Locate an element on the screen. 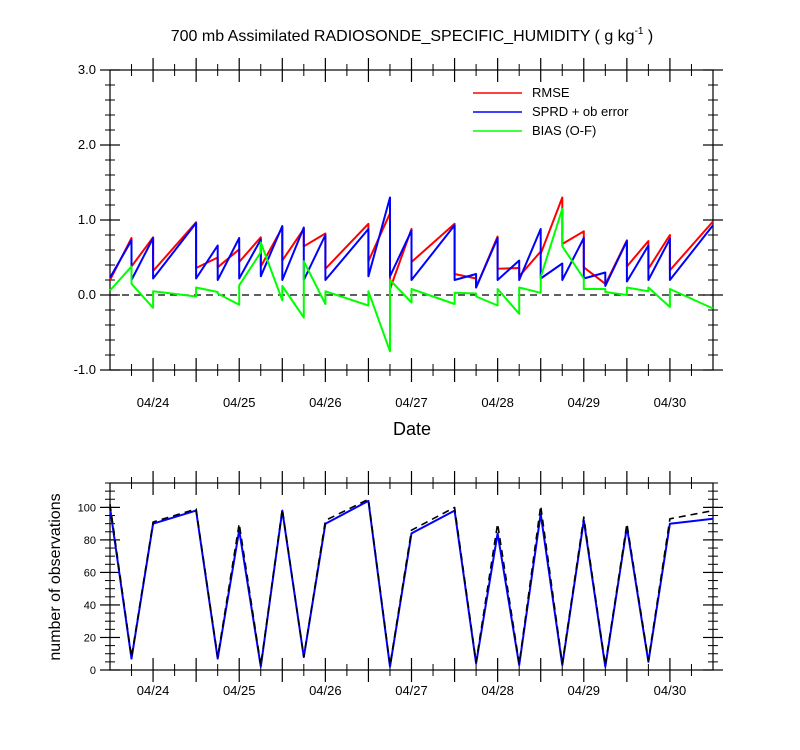 Image resolution: width=800 pixels, height=750 pixels. bottom-x-tick-label: 04/28 is located at coordinates (497, 690).